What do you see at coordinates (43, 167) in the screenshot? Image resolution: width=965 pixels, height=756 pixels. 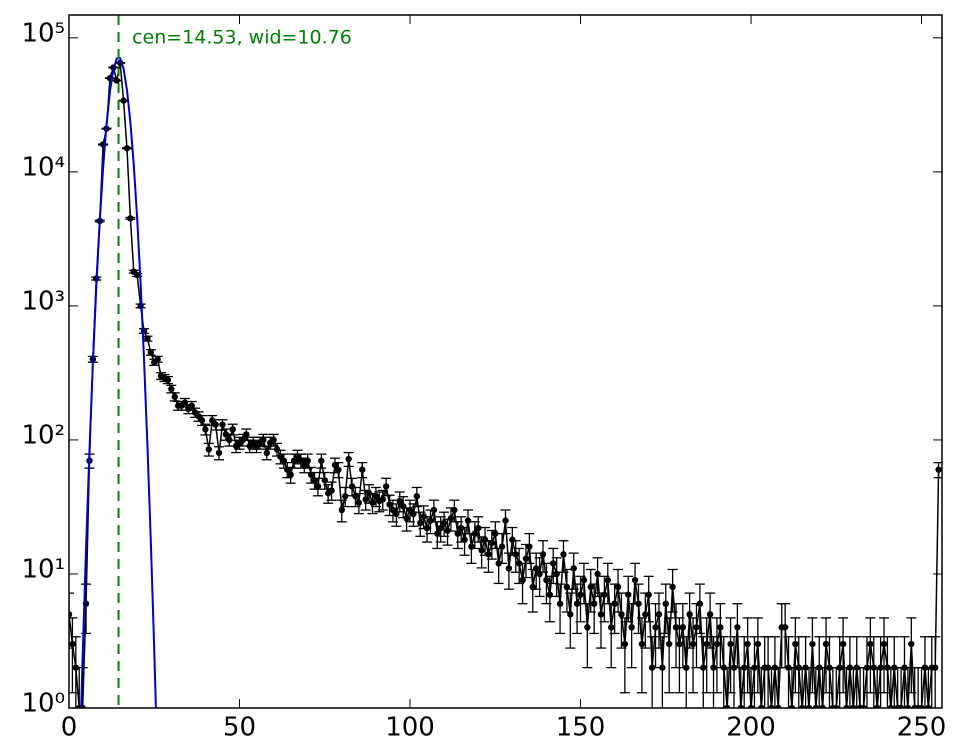 I see `y-tick-label: 10⁴` at bounding box center [43, 167].